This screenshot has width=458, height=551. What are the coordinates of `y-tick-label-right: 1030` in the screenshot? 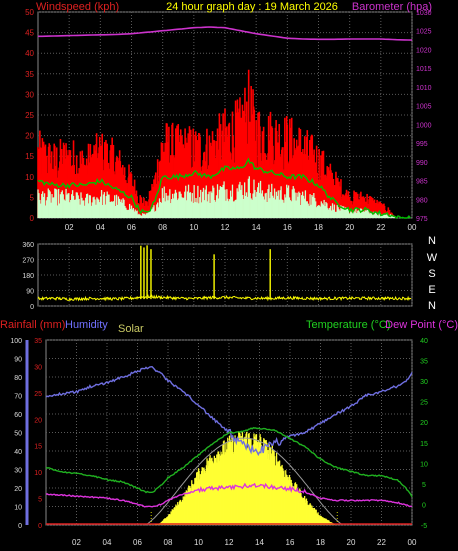 It's located at (424, 13).